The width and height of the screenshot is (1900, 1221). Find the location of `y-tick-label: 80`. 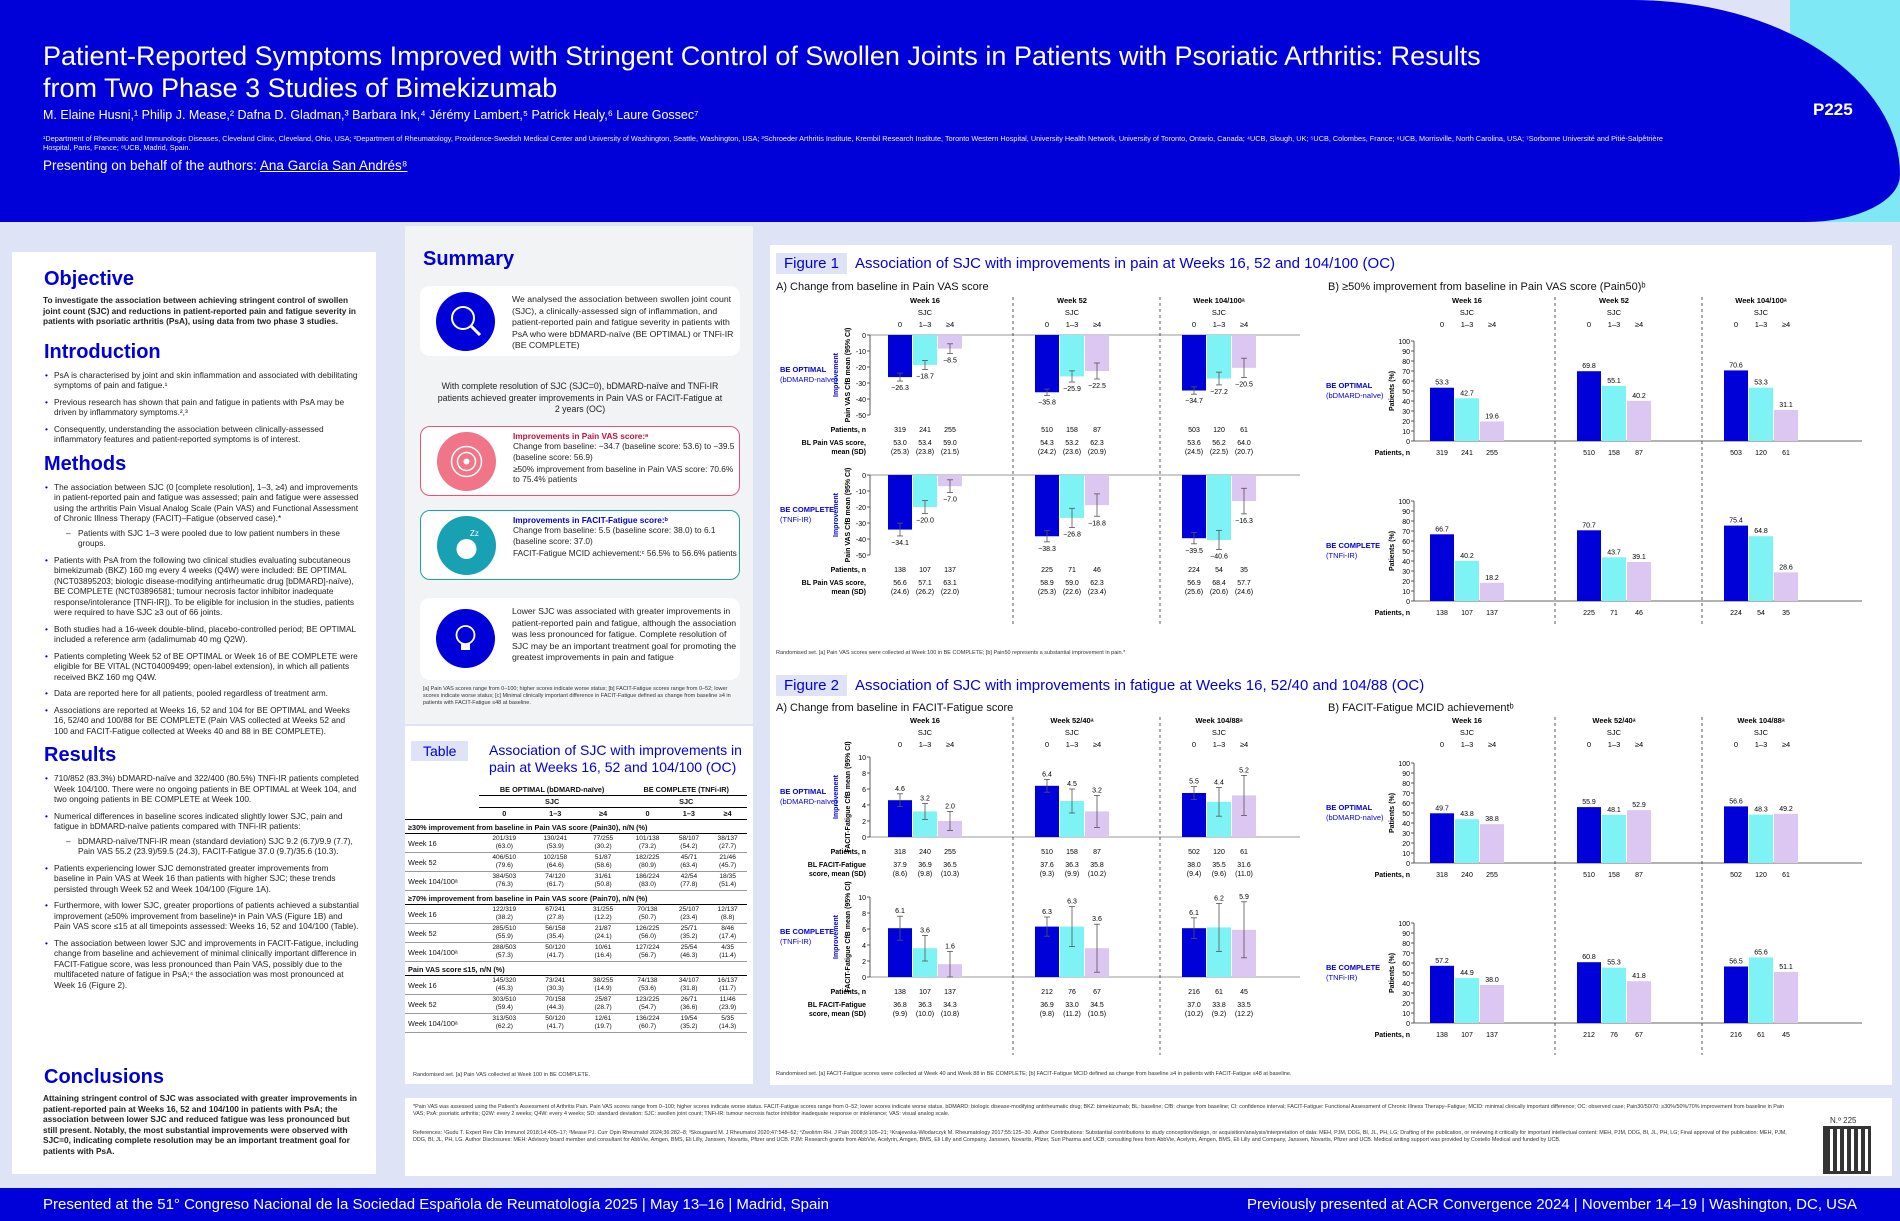

y-tick-label: 80 is located at coordinates (1406, 944).